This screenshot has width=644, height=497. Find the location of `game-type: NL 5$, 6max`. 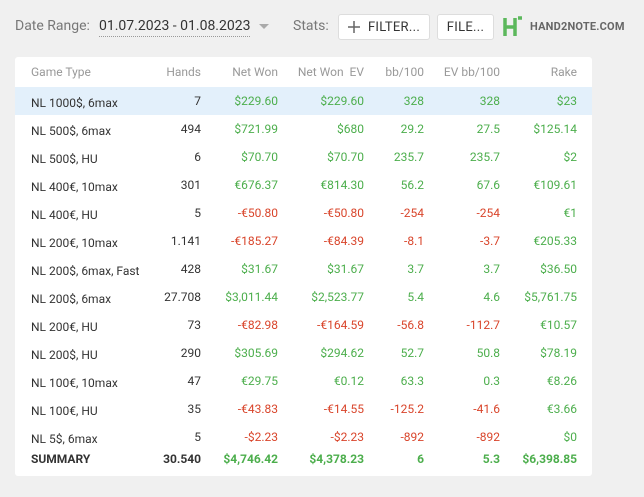

game-type: NL 5$, 6max is located at coordinates (64, 439).